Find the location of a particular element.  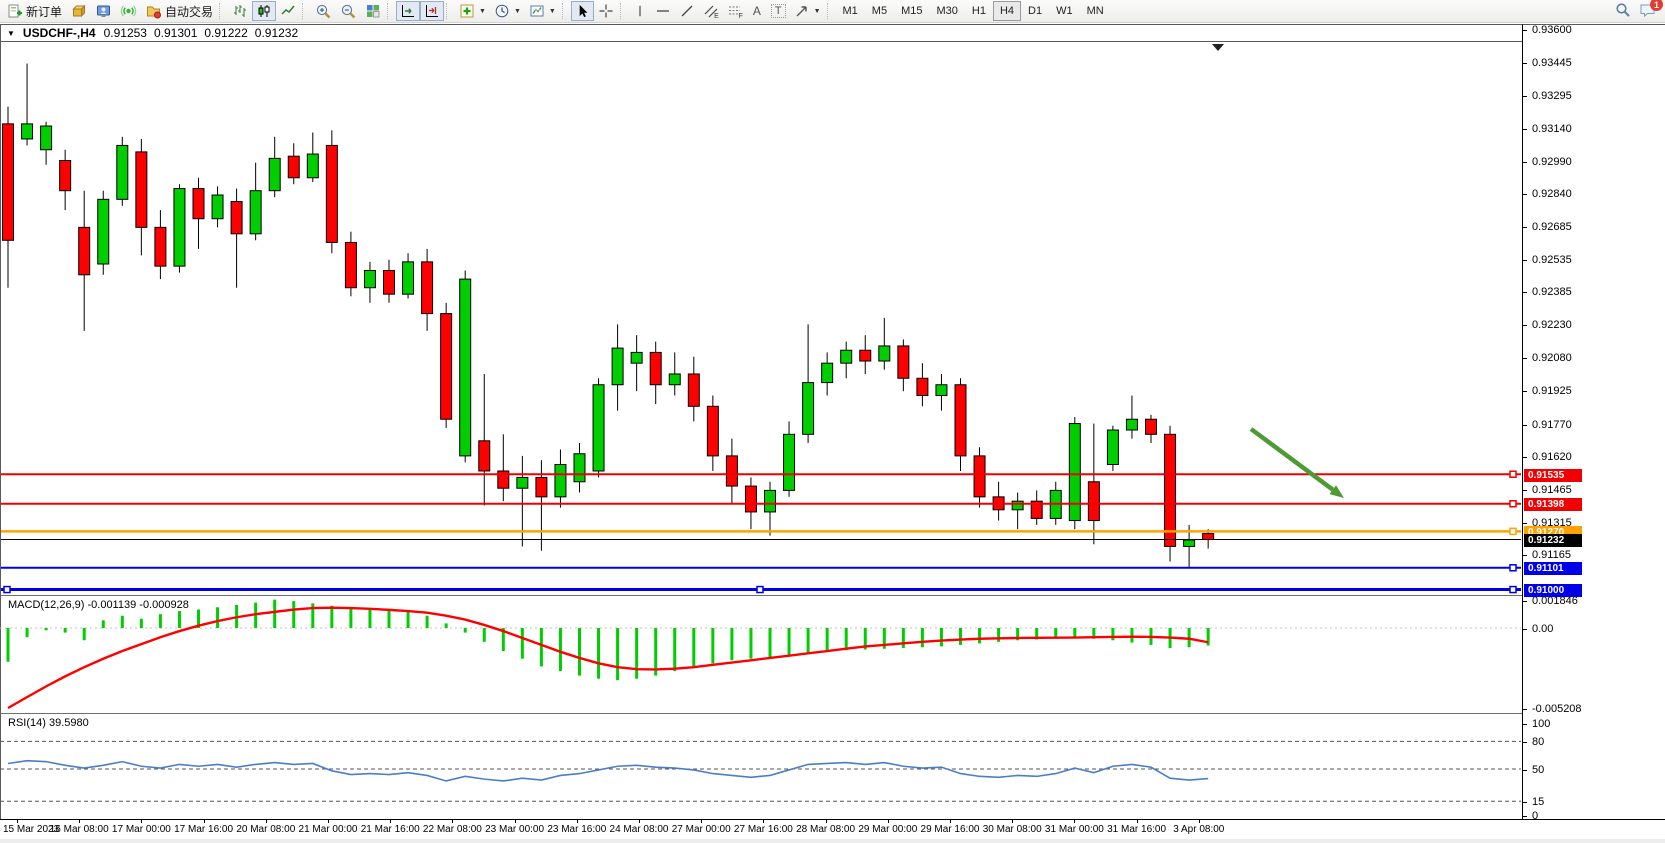

tab-timeframe-m1: M1 is located at coordinates (850, 11).